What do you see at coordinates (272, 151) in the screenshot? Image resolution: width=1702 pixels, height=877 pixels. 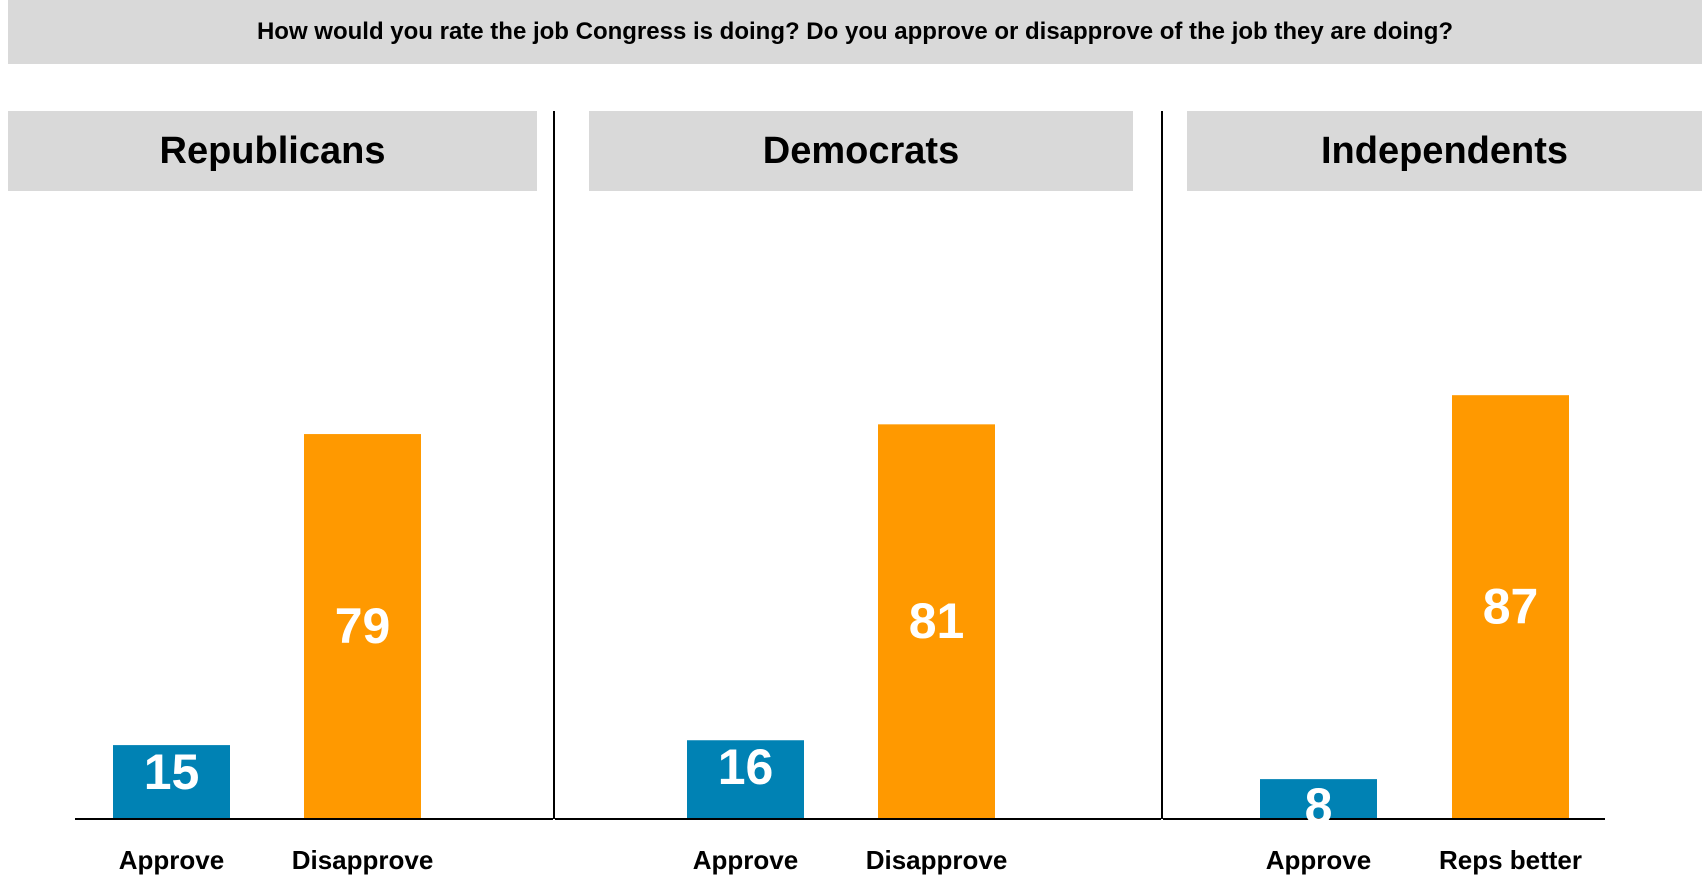 I see `panel-header-republicans: Republicans` at bounding box center [272, 151].